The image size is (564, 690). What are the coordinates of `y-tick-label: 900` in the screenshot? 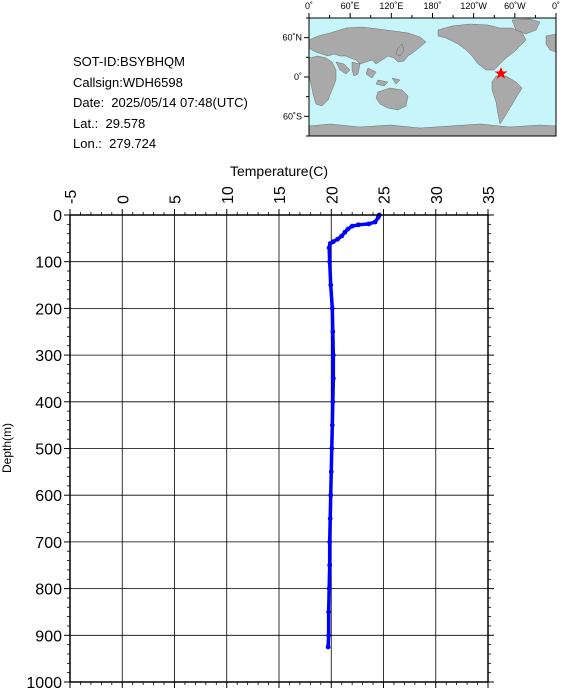 It's located at (48, 636).